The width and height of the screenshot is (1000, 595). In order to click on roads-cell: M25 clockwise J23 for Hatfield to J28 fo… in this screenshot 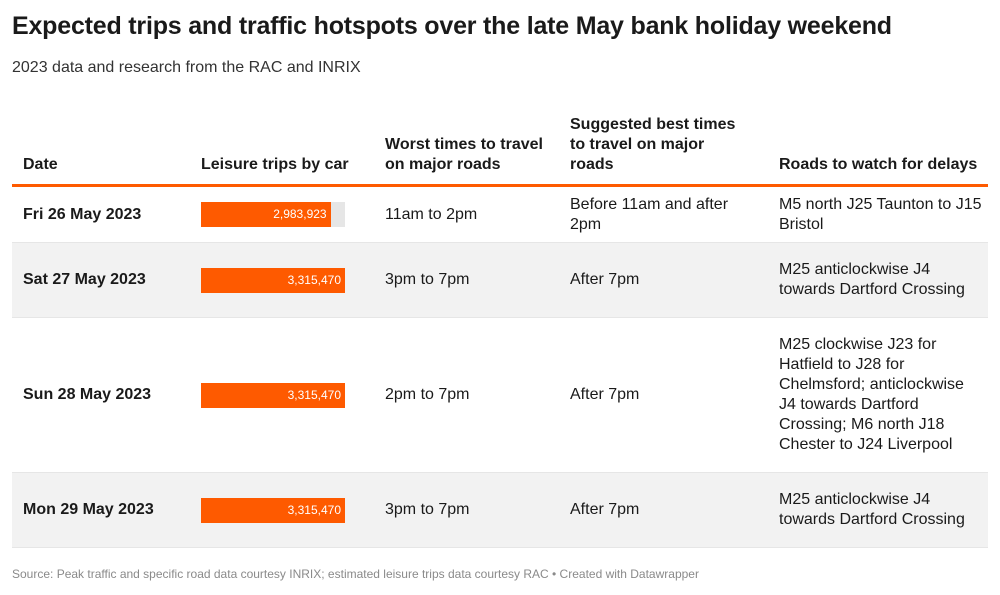, I will do `click(871, 394)`.